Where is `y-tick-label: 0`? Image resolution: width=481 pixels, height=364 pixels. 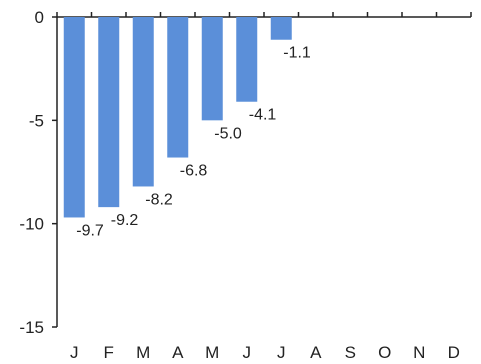 y-tick-label: 0 is located at coordinates (39, 17).